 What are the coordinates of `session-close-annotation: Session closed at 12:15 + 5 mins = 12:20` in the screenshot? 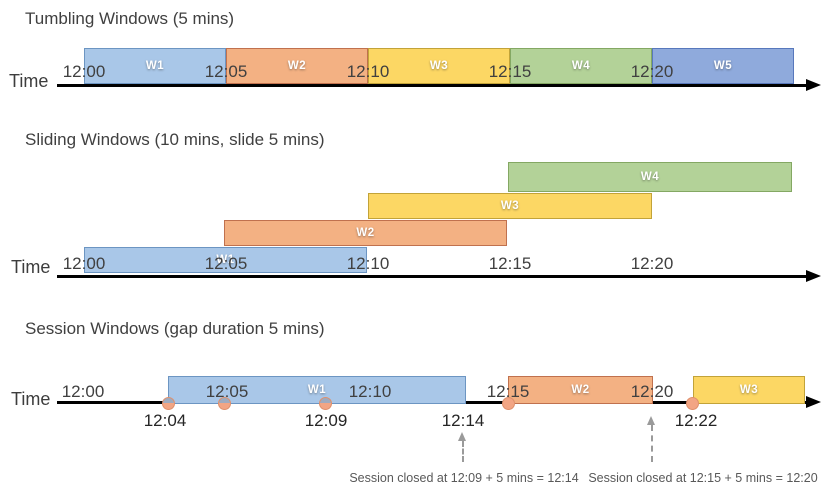 It's located at (703, 478).